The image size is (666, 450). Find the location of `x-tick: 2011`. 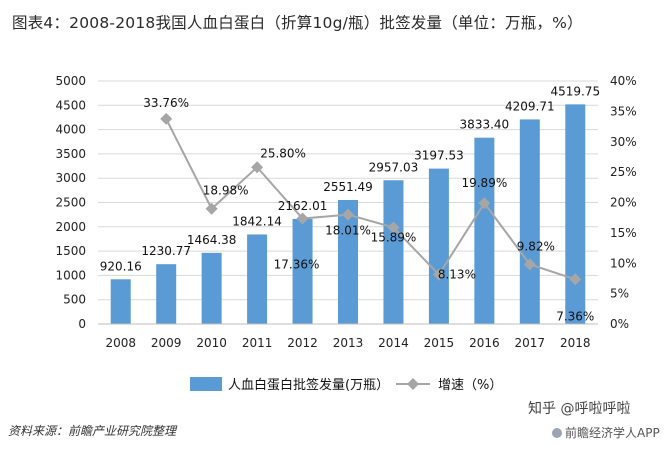

x-tick: 2011 is located at coordinates (257, 343).